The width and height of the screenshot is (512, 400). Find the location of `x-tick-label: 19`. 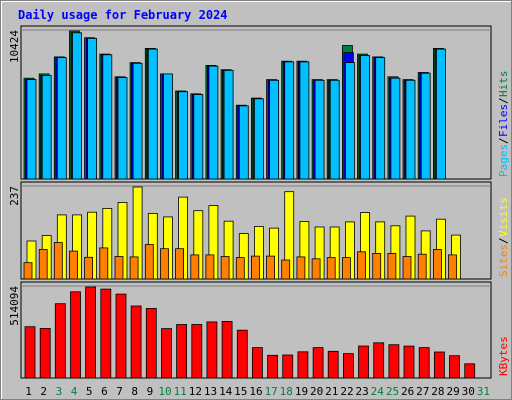

x-tick-label: 19 is located at coordinates (301, 391).